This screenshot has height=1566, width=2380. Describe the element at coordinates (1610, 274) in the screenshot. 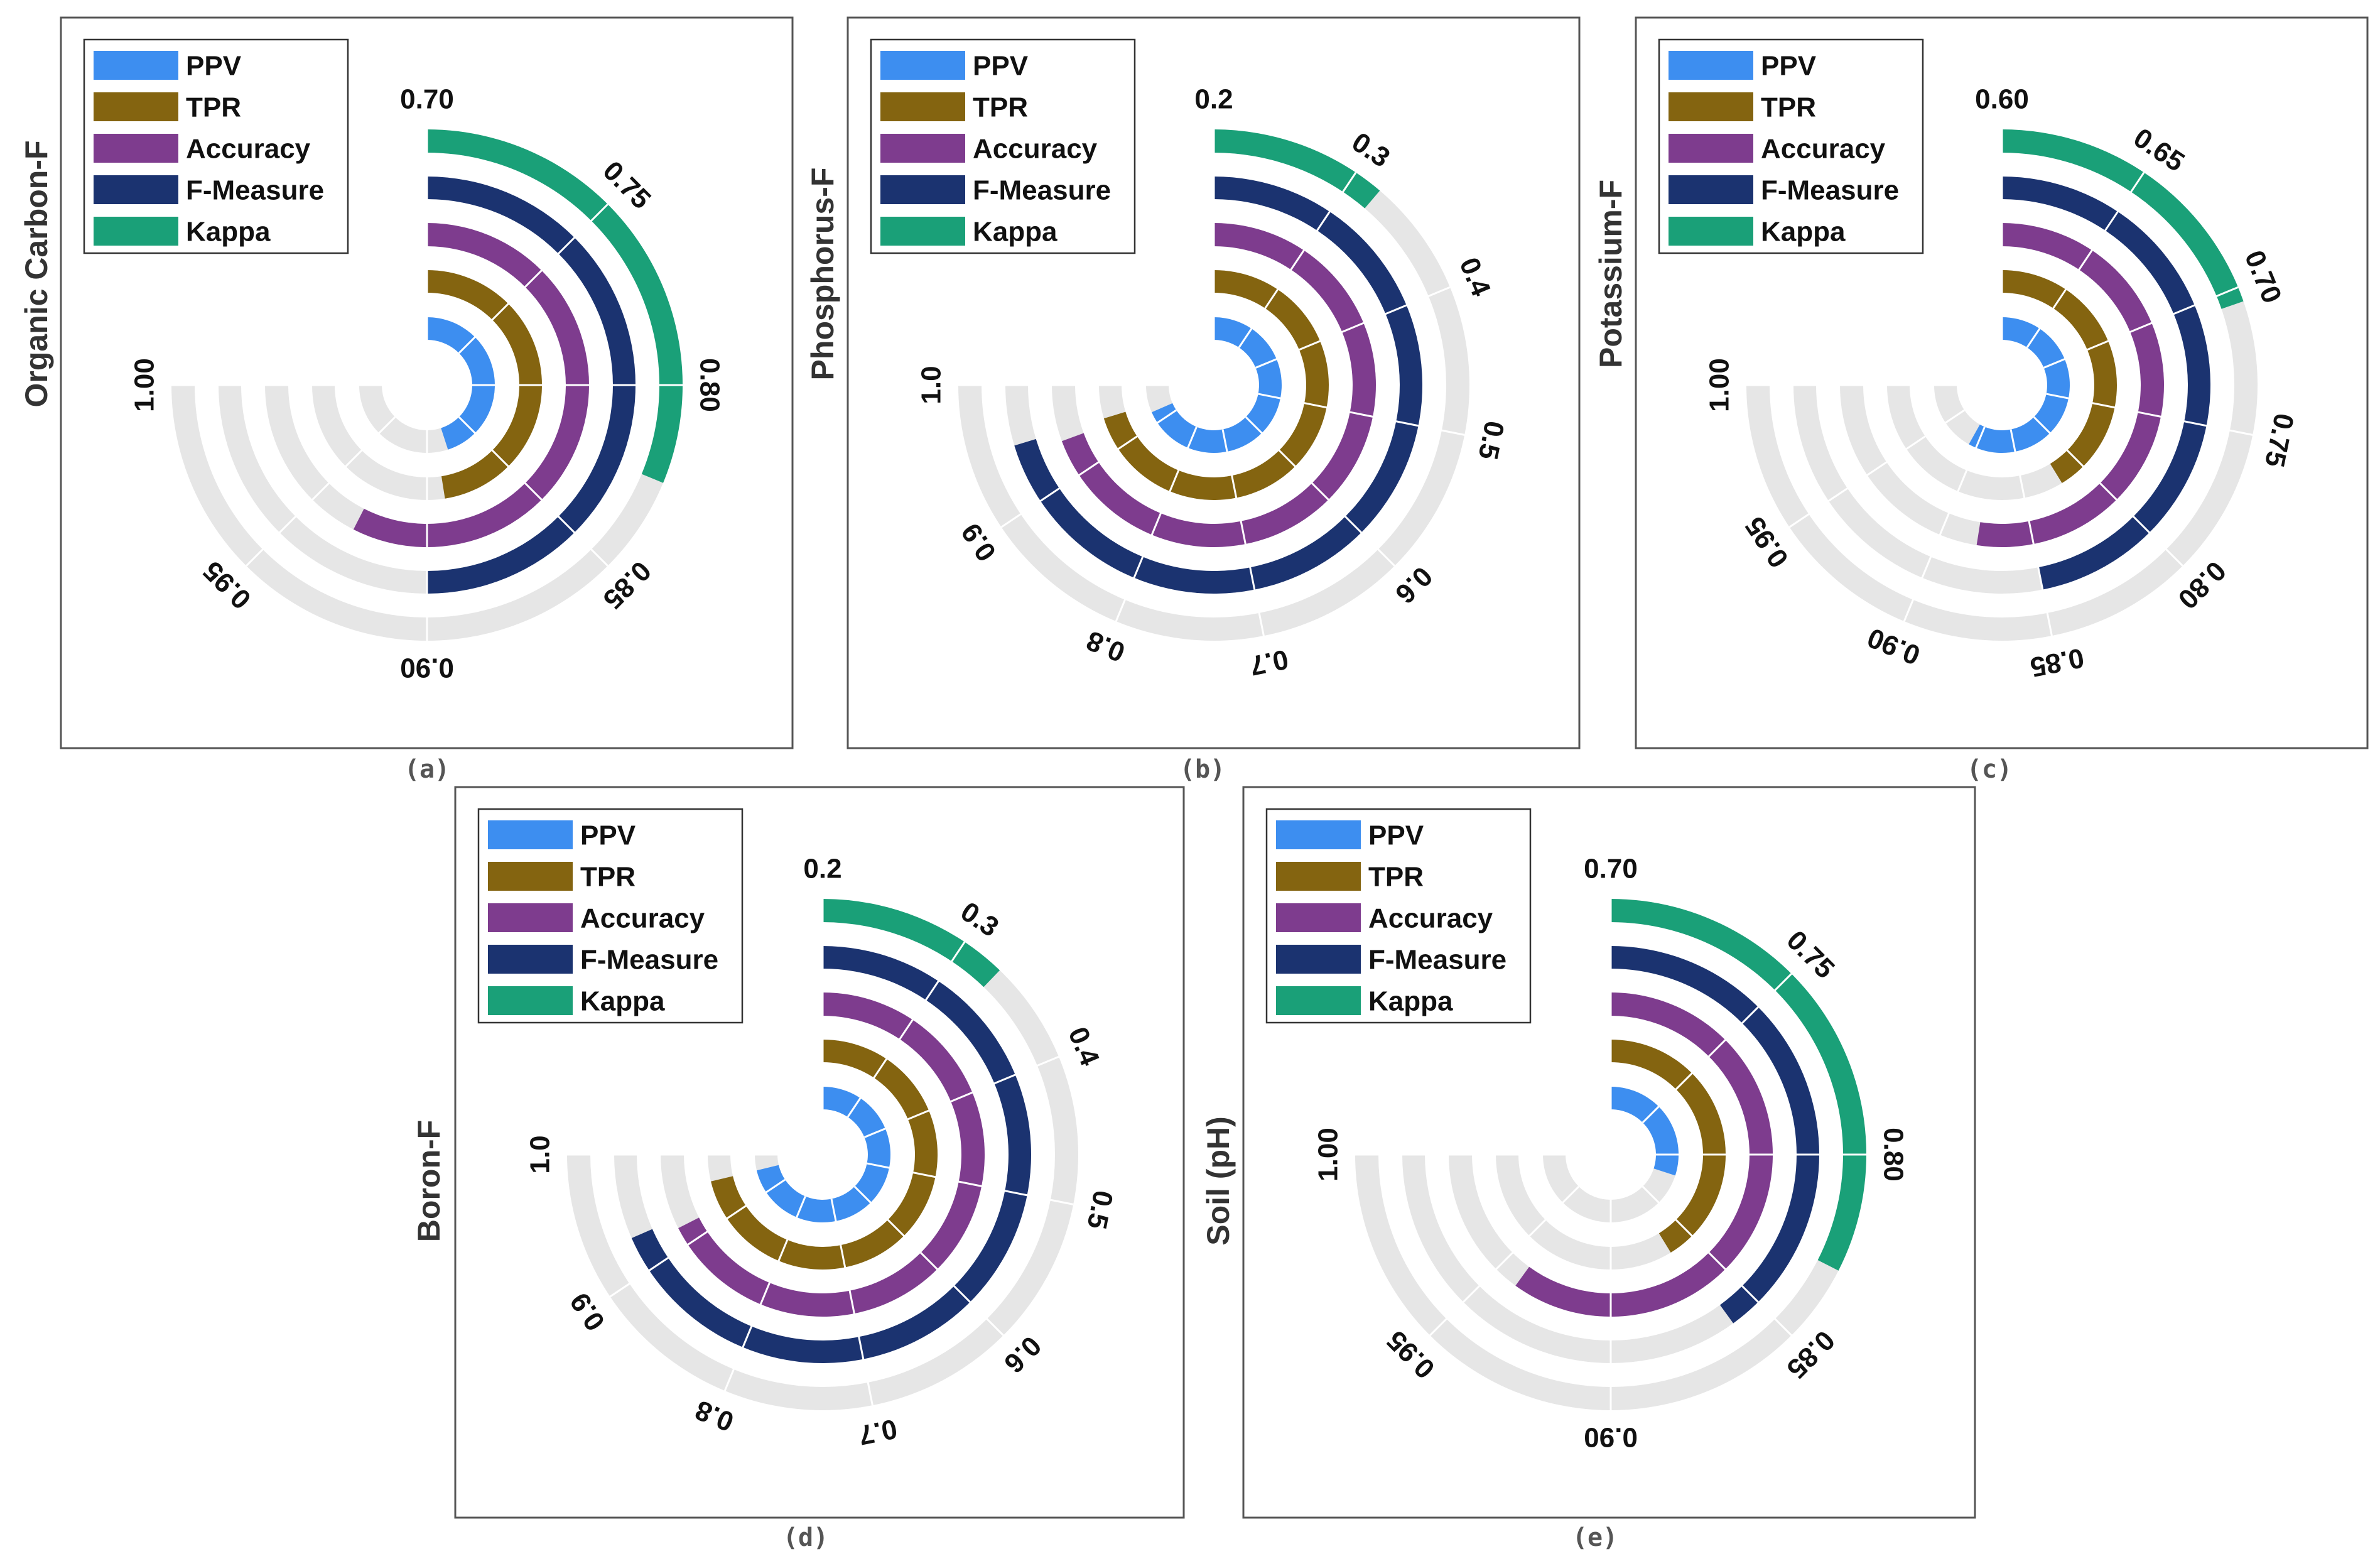

I see `panel-ylabel: Potassium-F` at that location.